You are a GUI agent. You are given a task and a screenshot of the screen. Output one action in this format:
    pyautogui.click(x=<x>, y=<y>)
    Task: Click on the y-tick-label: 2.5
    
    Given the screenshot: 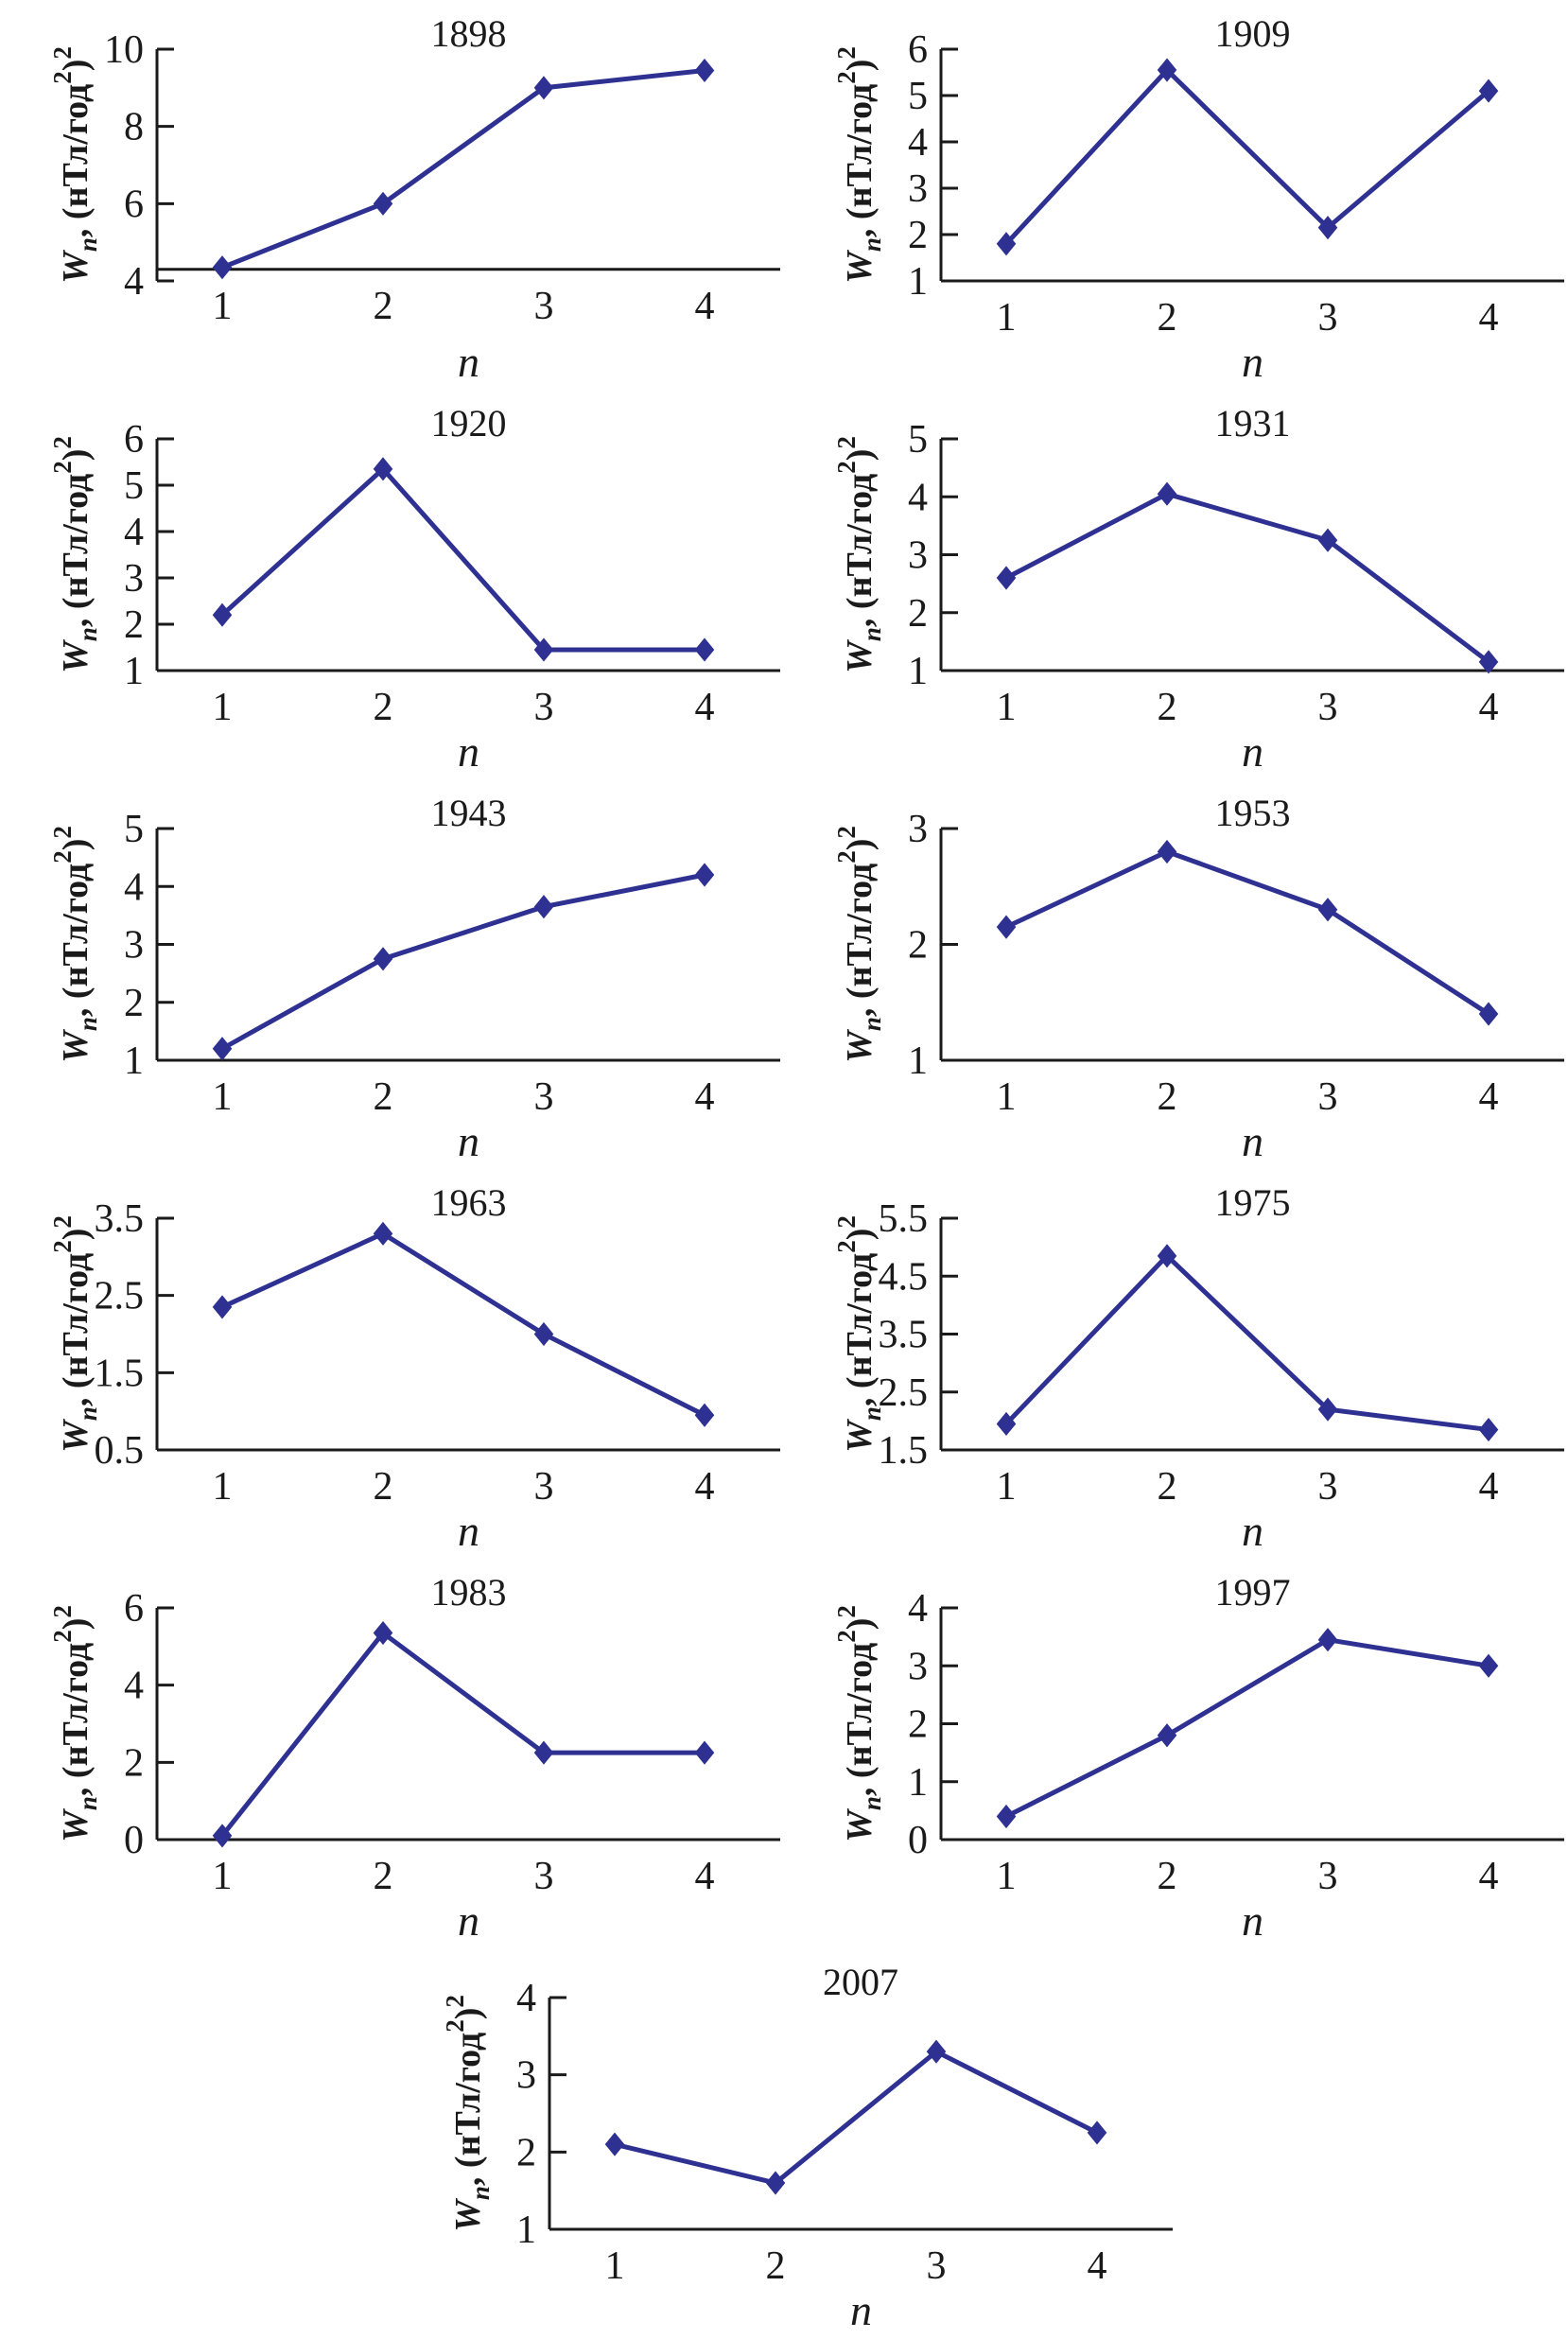 What is the action you would take?
    pyautogui.click(x=904, y=1393)
    